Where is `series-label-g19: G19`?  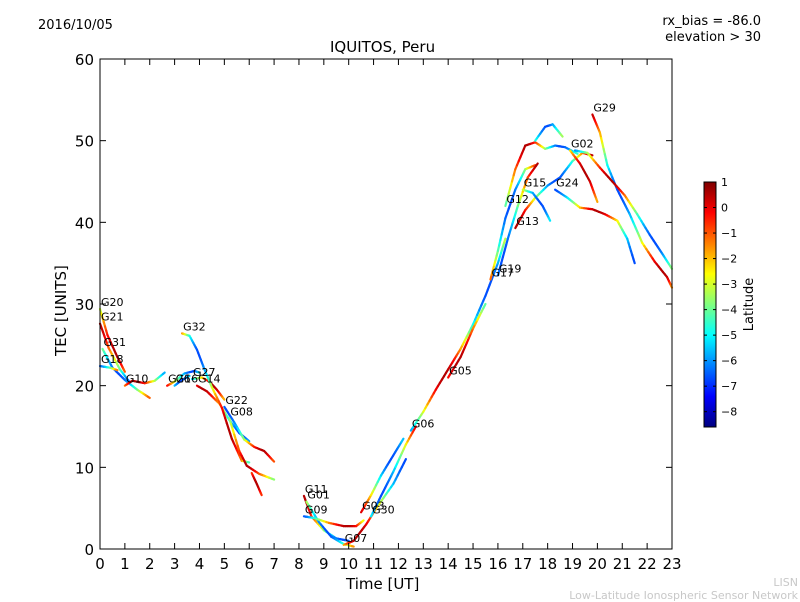
series-label-g19: G19 is located at coordinates (510, 268).